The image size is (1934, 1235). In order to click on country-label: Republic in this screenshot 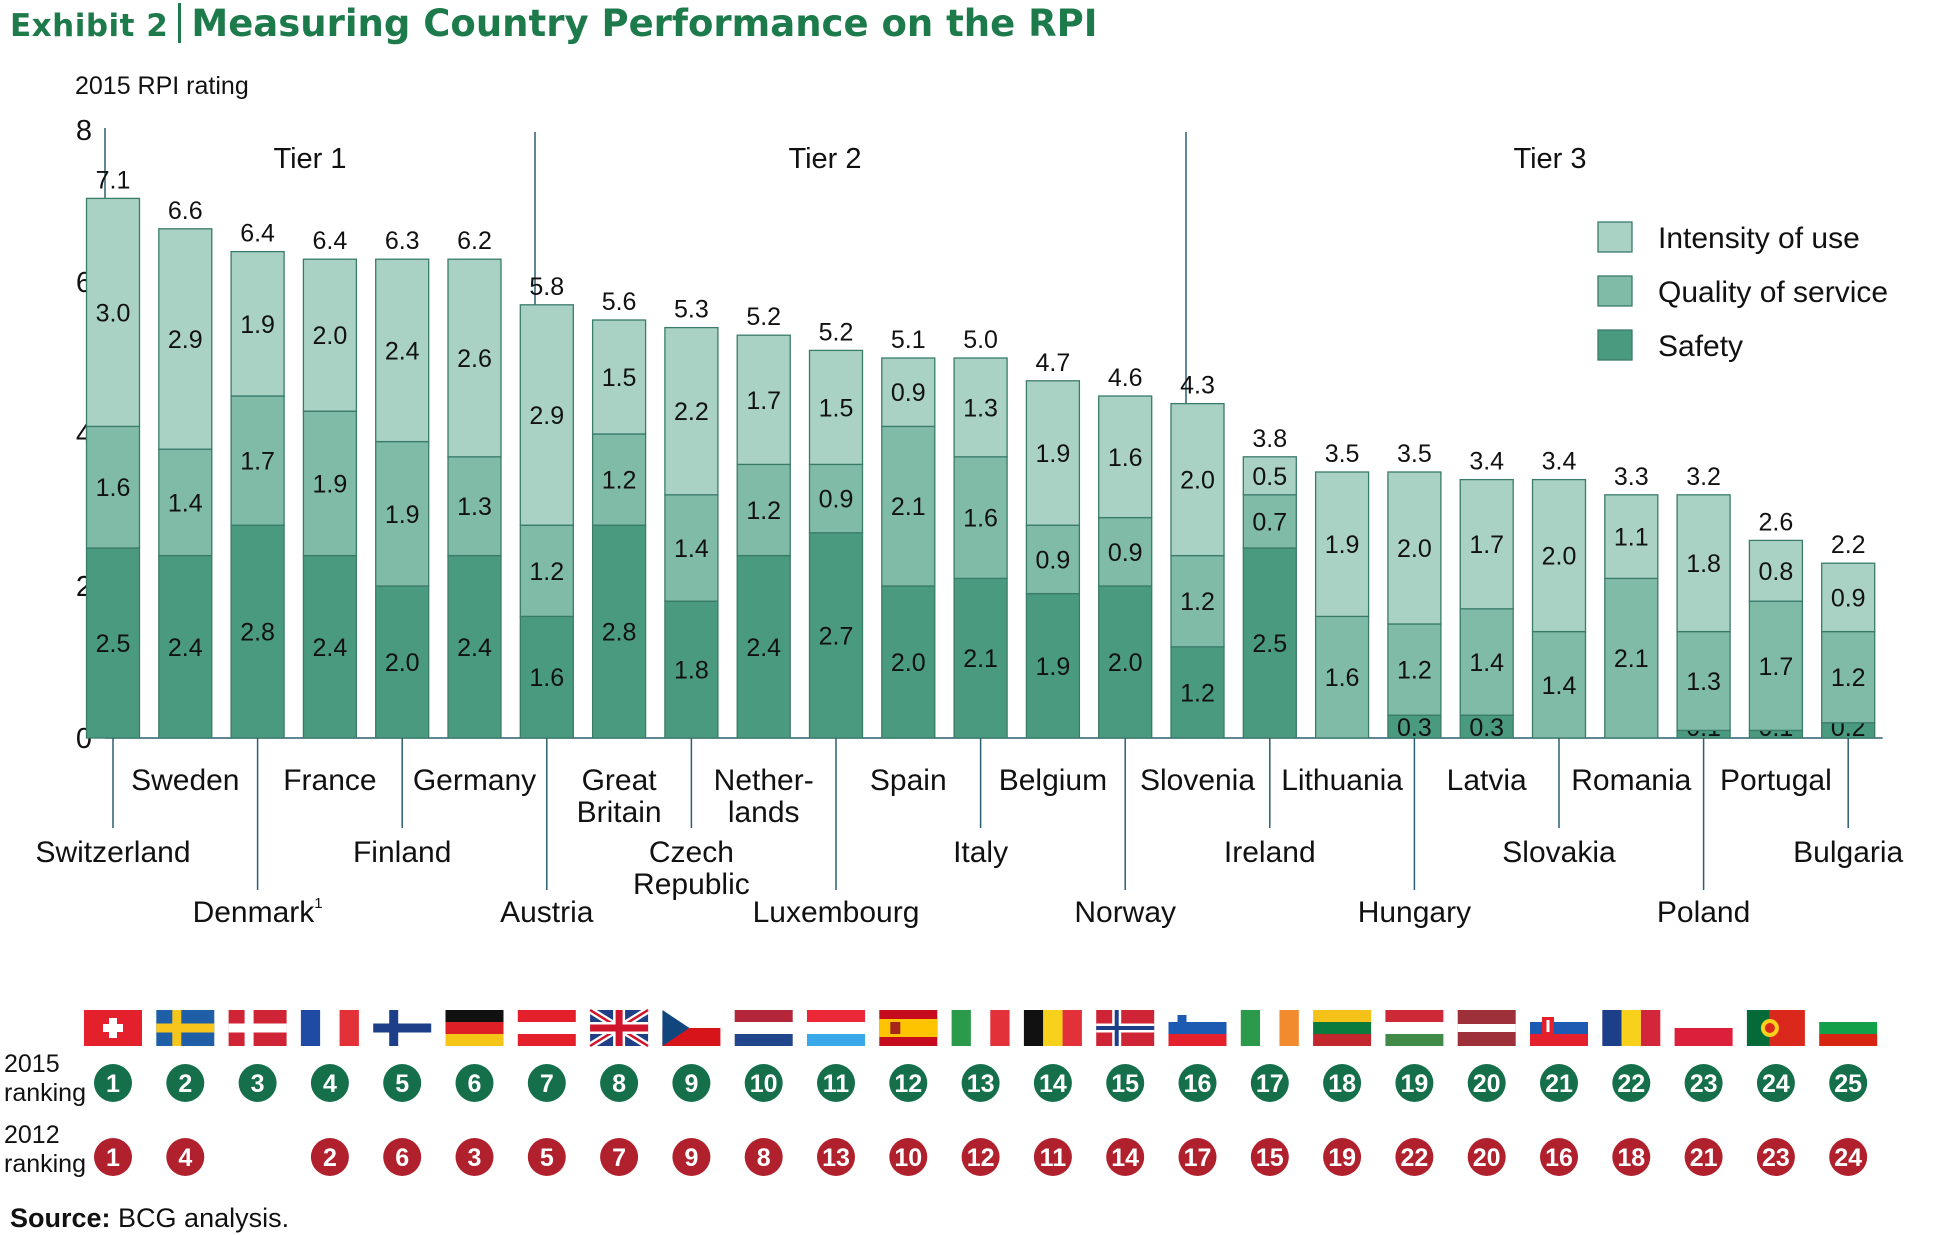, I will do `click(691, 884)`.